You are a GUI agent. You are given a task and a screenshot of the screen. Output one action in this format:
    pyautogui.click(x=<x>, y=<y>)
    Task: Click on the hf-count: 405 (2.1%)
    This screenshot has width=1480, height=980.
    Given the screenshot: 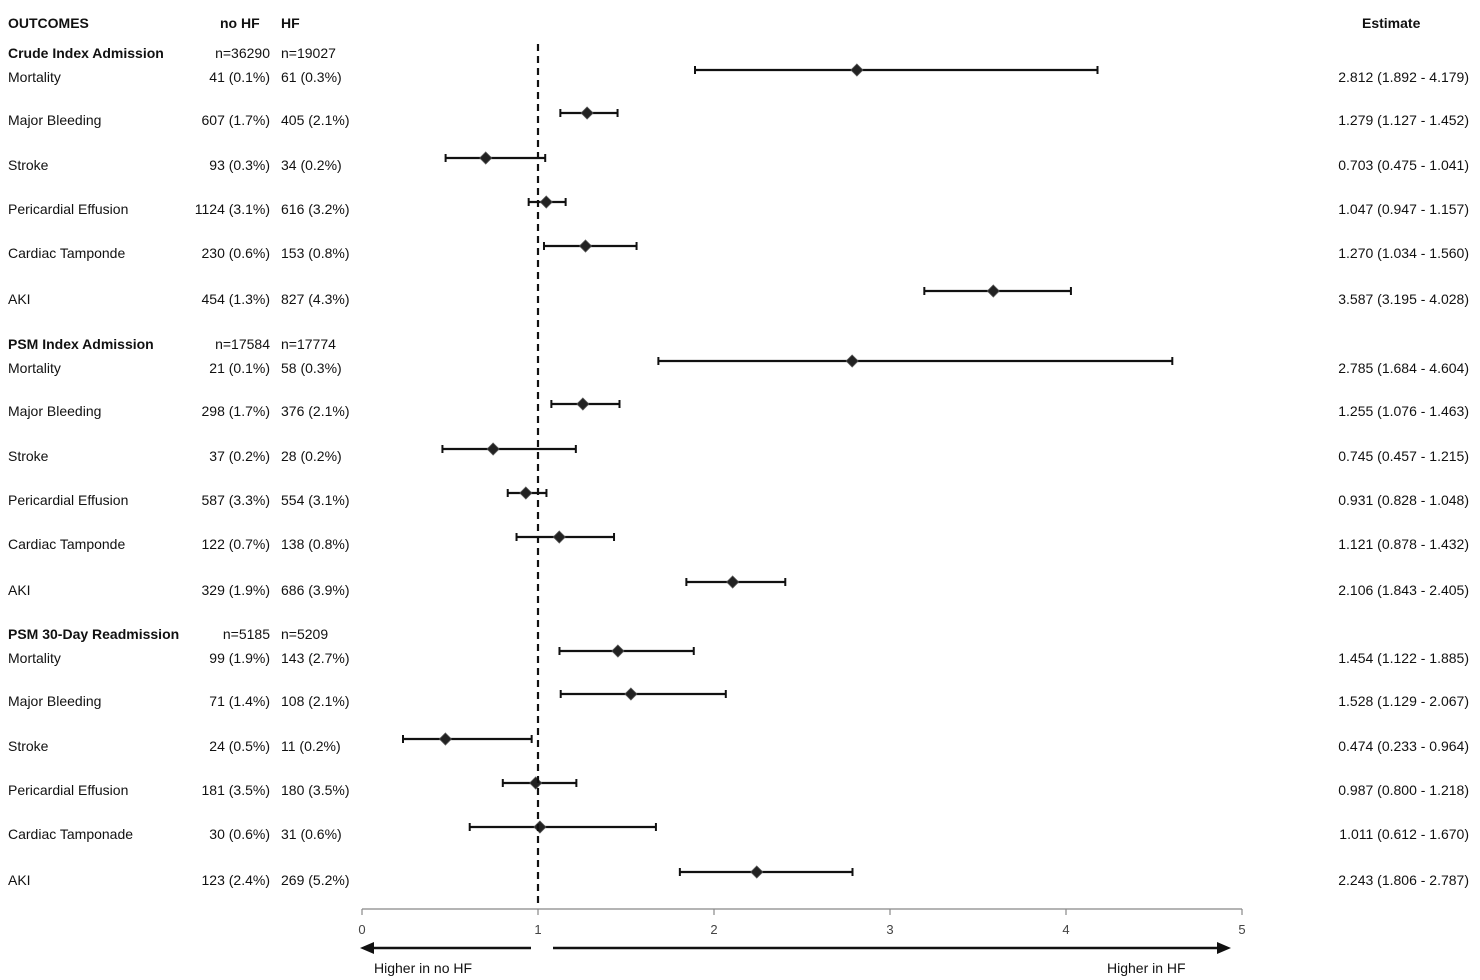 What is the action you would take?
    pyautogui.click(x=315, y=120)
    